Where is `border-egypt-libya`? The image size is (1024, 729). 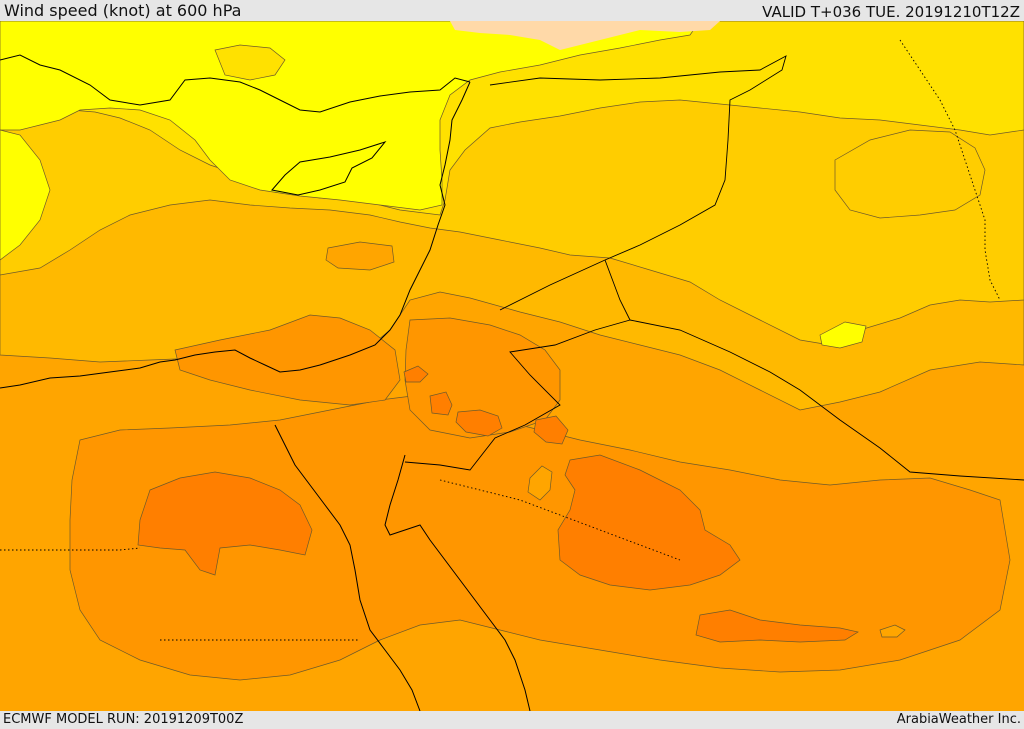 border-egypt-libya is located at coordinates (70, 549).